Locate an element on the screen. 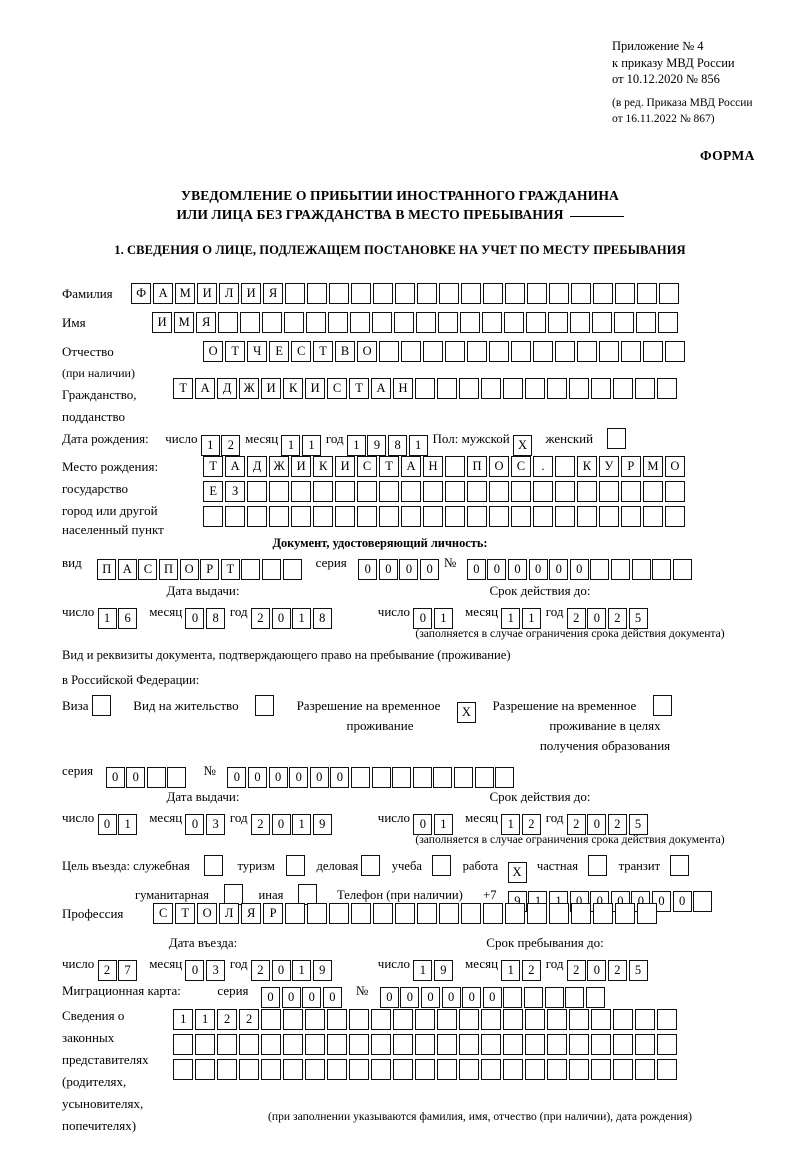  char-cell: Л is located at coordinates (229, 293).